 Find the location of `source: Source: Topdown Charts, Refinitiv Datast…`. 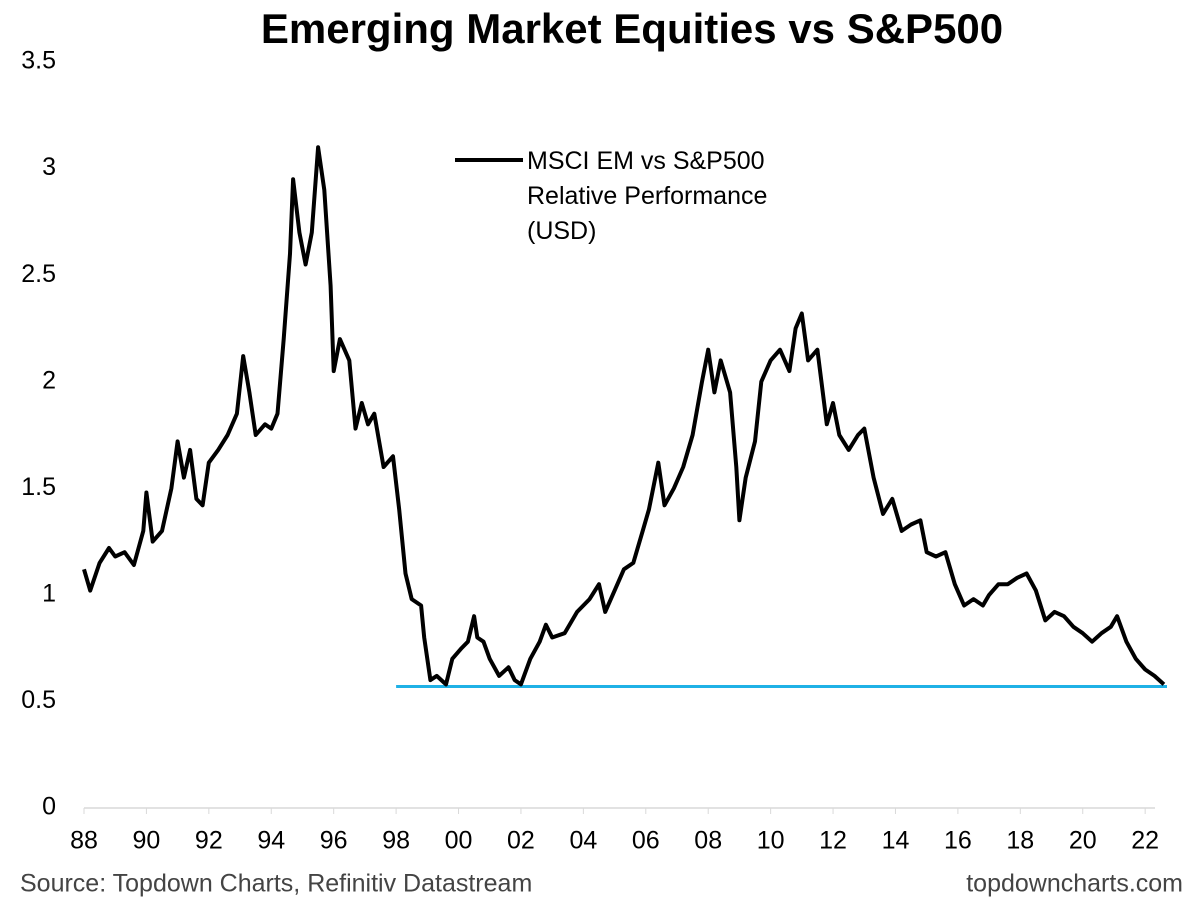

source: Source: Topdown Charts, Refinitiv Datast… is located at coordinates (276, 884).